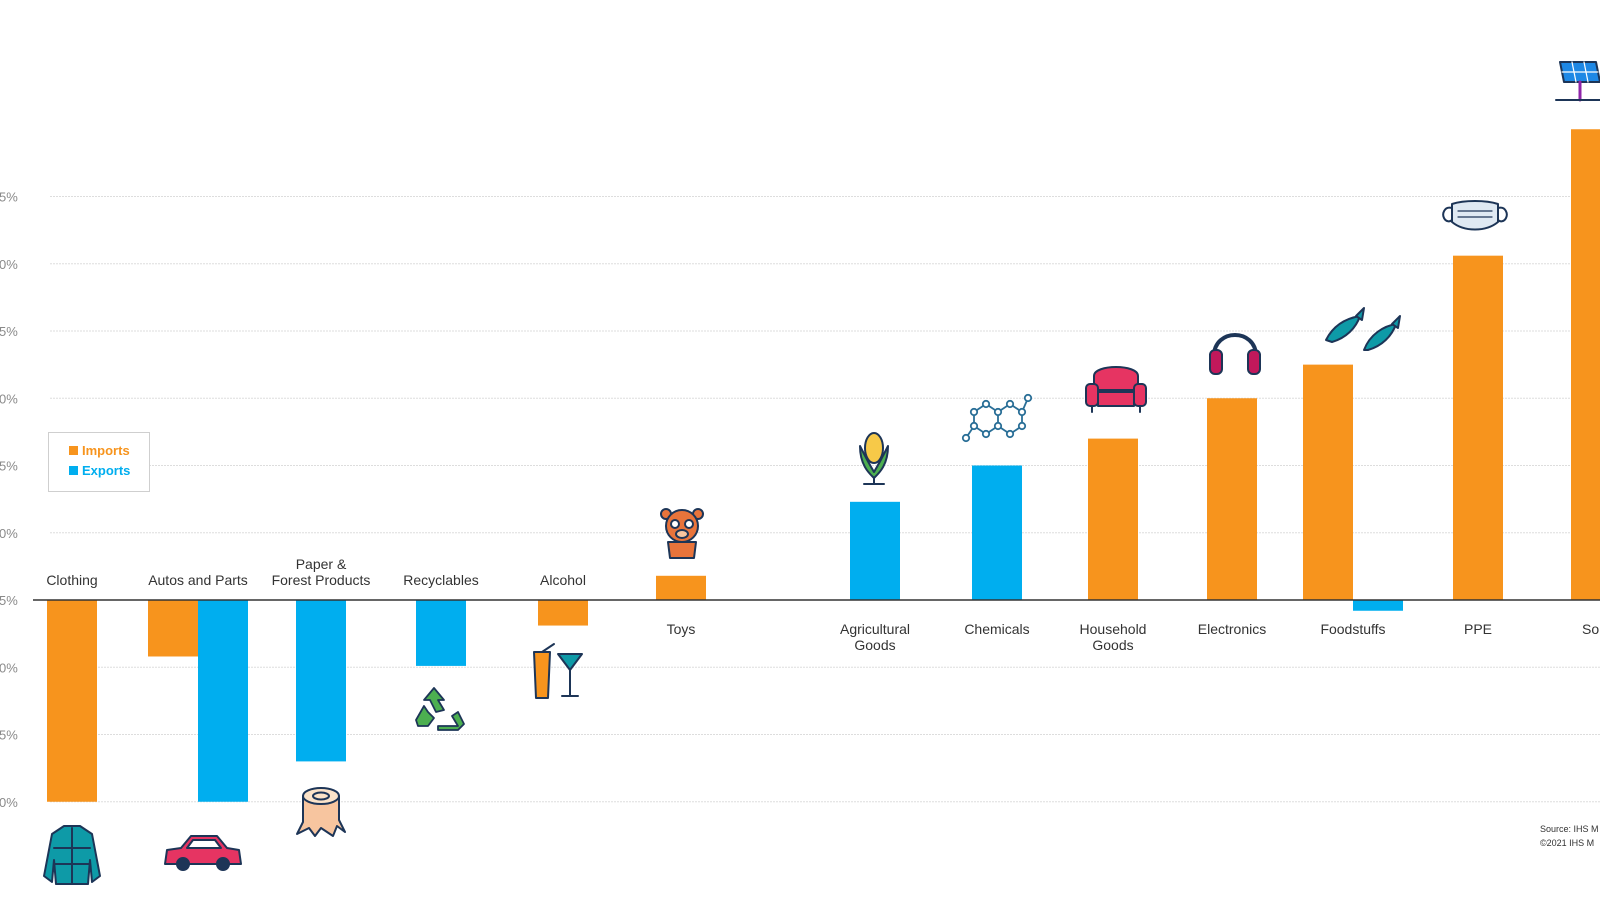 The image size is (1600, 900). I want to click on legend: Imports Exports, so click(99, 462).